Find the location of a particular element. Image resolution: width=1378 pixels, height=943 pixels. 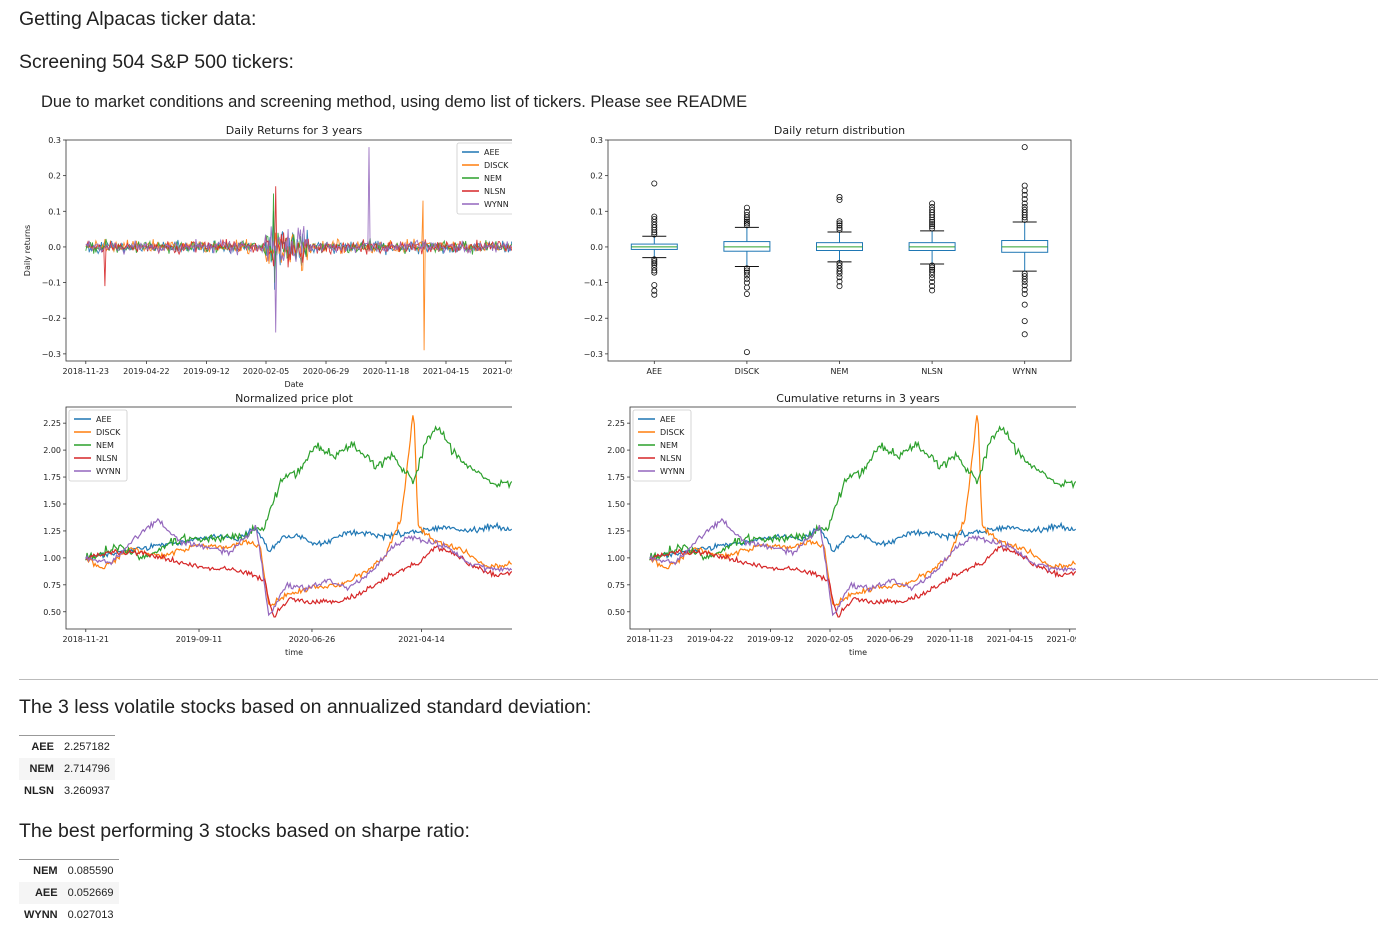

x-tick-label: 2020-02-05 is located at coordinates (830, 639).